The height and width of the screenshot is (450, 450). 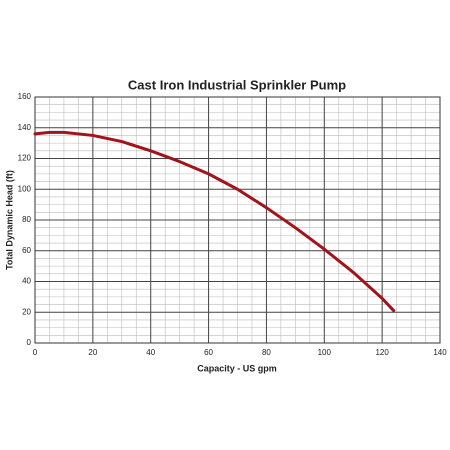 I want to click on x-tick-label: 60, so click(x=208, y=352).